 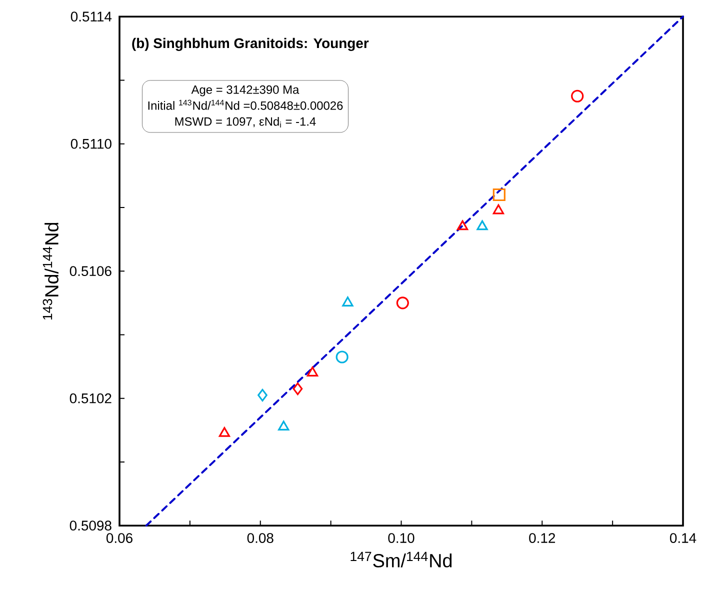 I want to click on y-tick-label: 0.5114, so click(x=91, y=17).